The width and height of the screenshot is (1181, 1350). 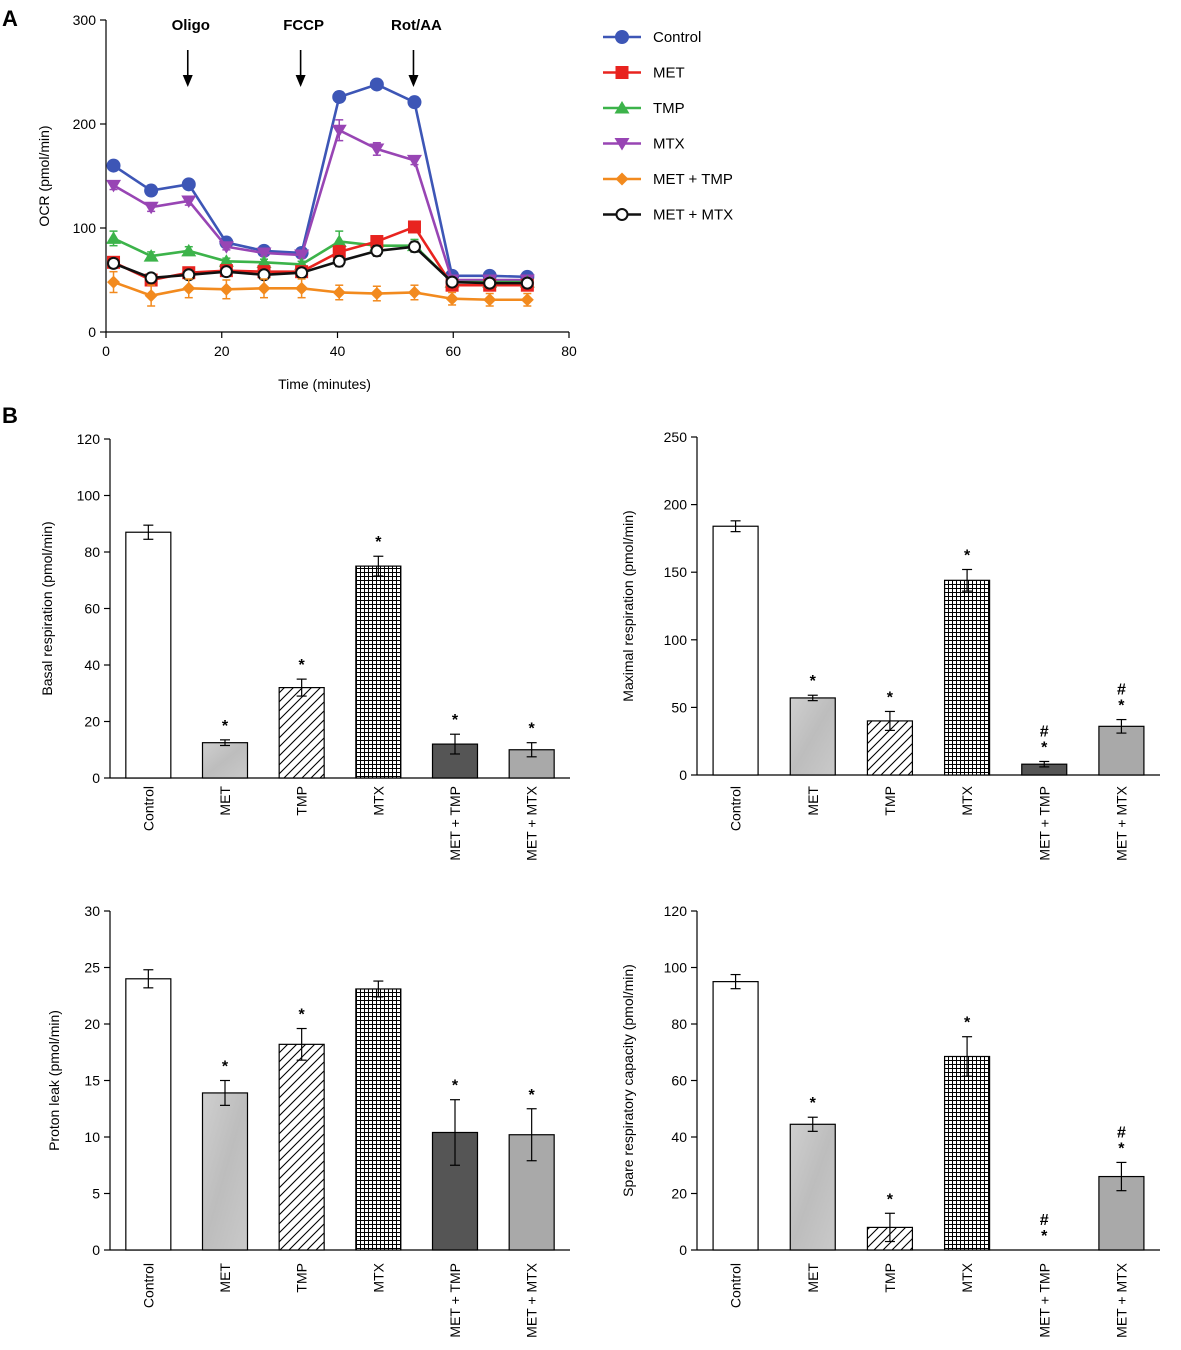 I want to click on legend-label-met: MET, so click(x=669, y=73).